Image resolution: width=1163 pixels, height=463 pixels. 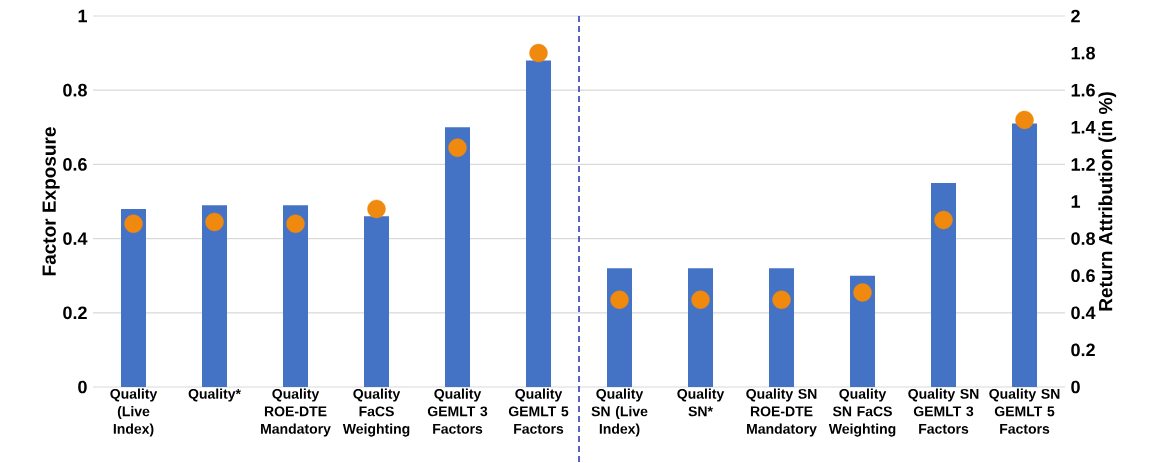 What do you see at coordinates (781, 412) in the screenshot?
I see `x-tick-label: Quality SN ROE-DTE Mandatory` at bounding box center [781, 412].